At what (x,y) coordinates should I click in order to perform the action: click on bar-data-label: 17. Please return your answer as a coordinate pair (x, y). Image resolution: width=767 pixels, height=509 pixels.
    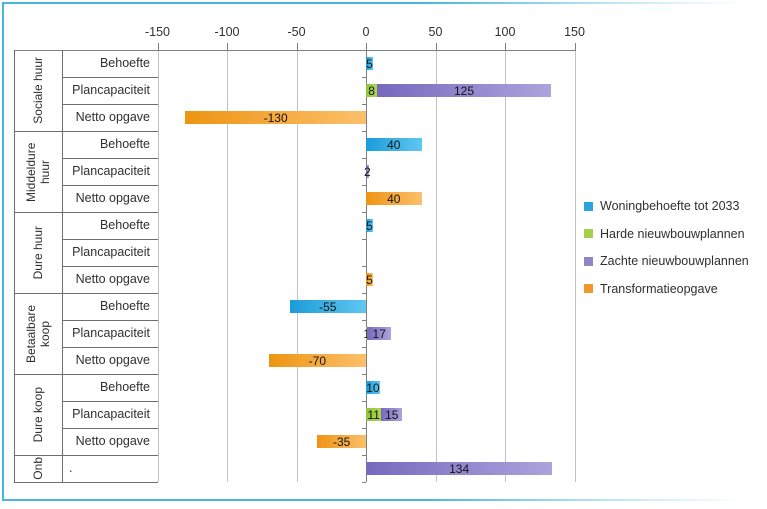
    Looking at the image, I should click on (379, 333).